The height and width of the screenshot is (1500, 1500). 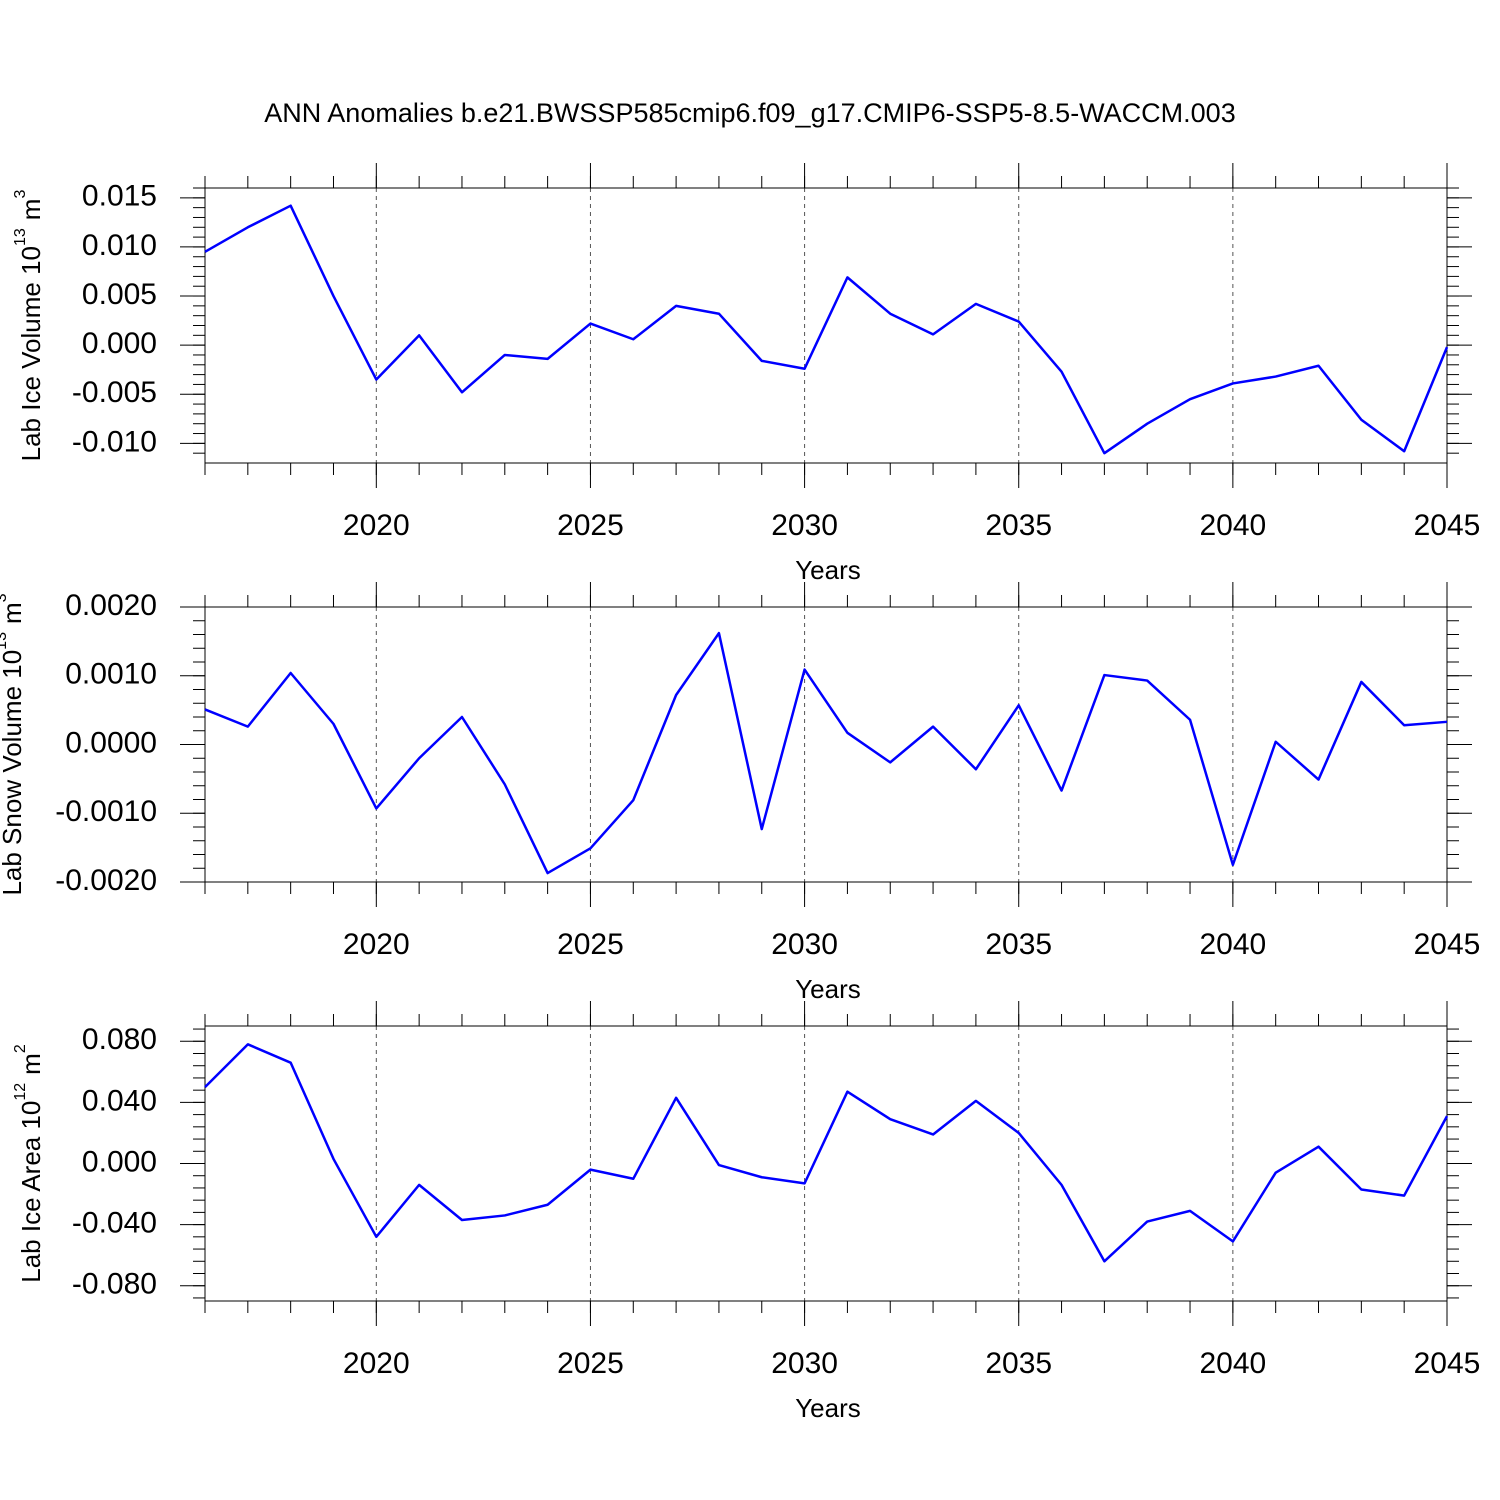 I want to click on y-axis-label: Lab Ice Area 1012 m2, so click(x=29, y=1163).